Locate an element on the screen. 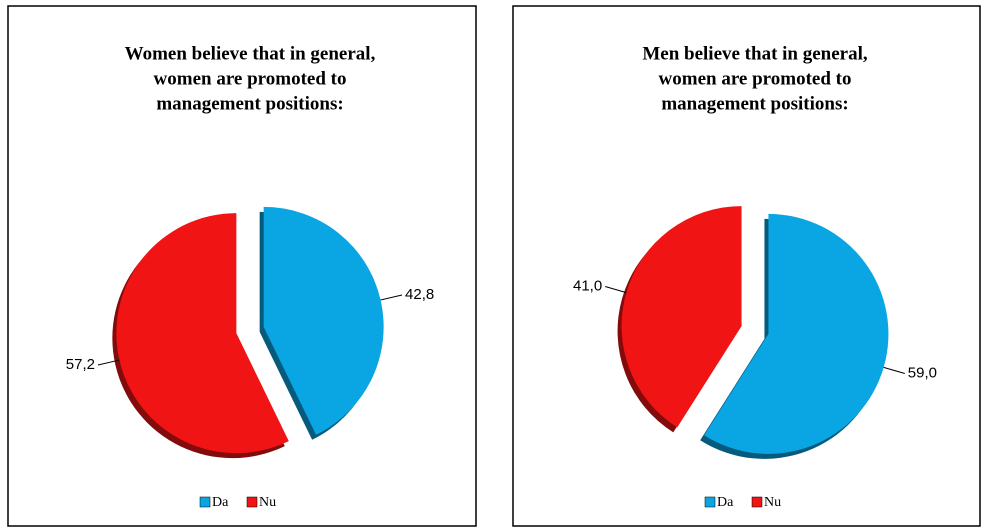 Image resolution: width=984 pixels, height=529 pixels. data-label: 42,8 is located at coordinates (419, 294).